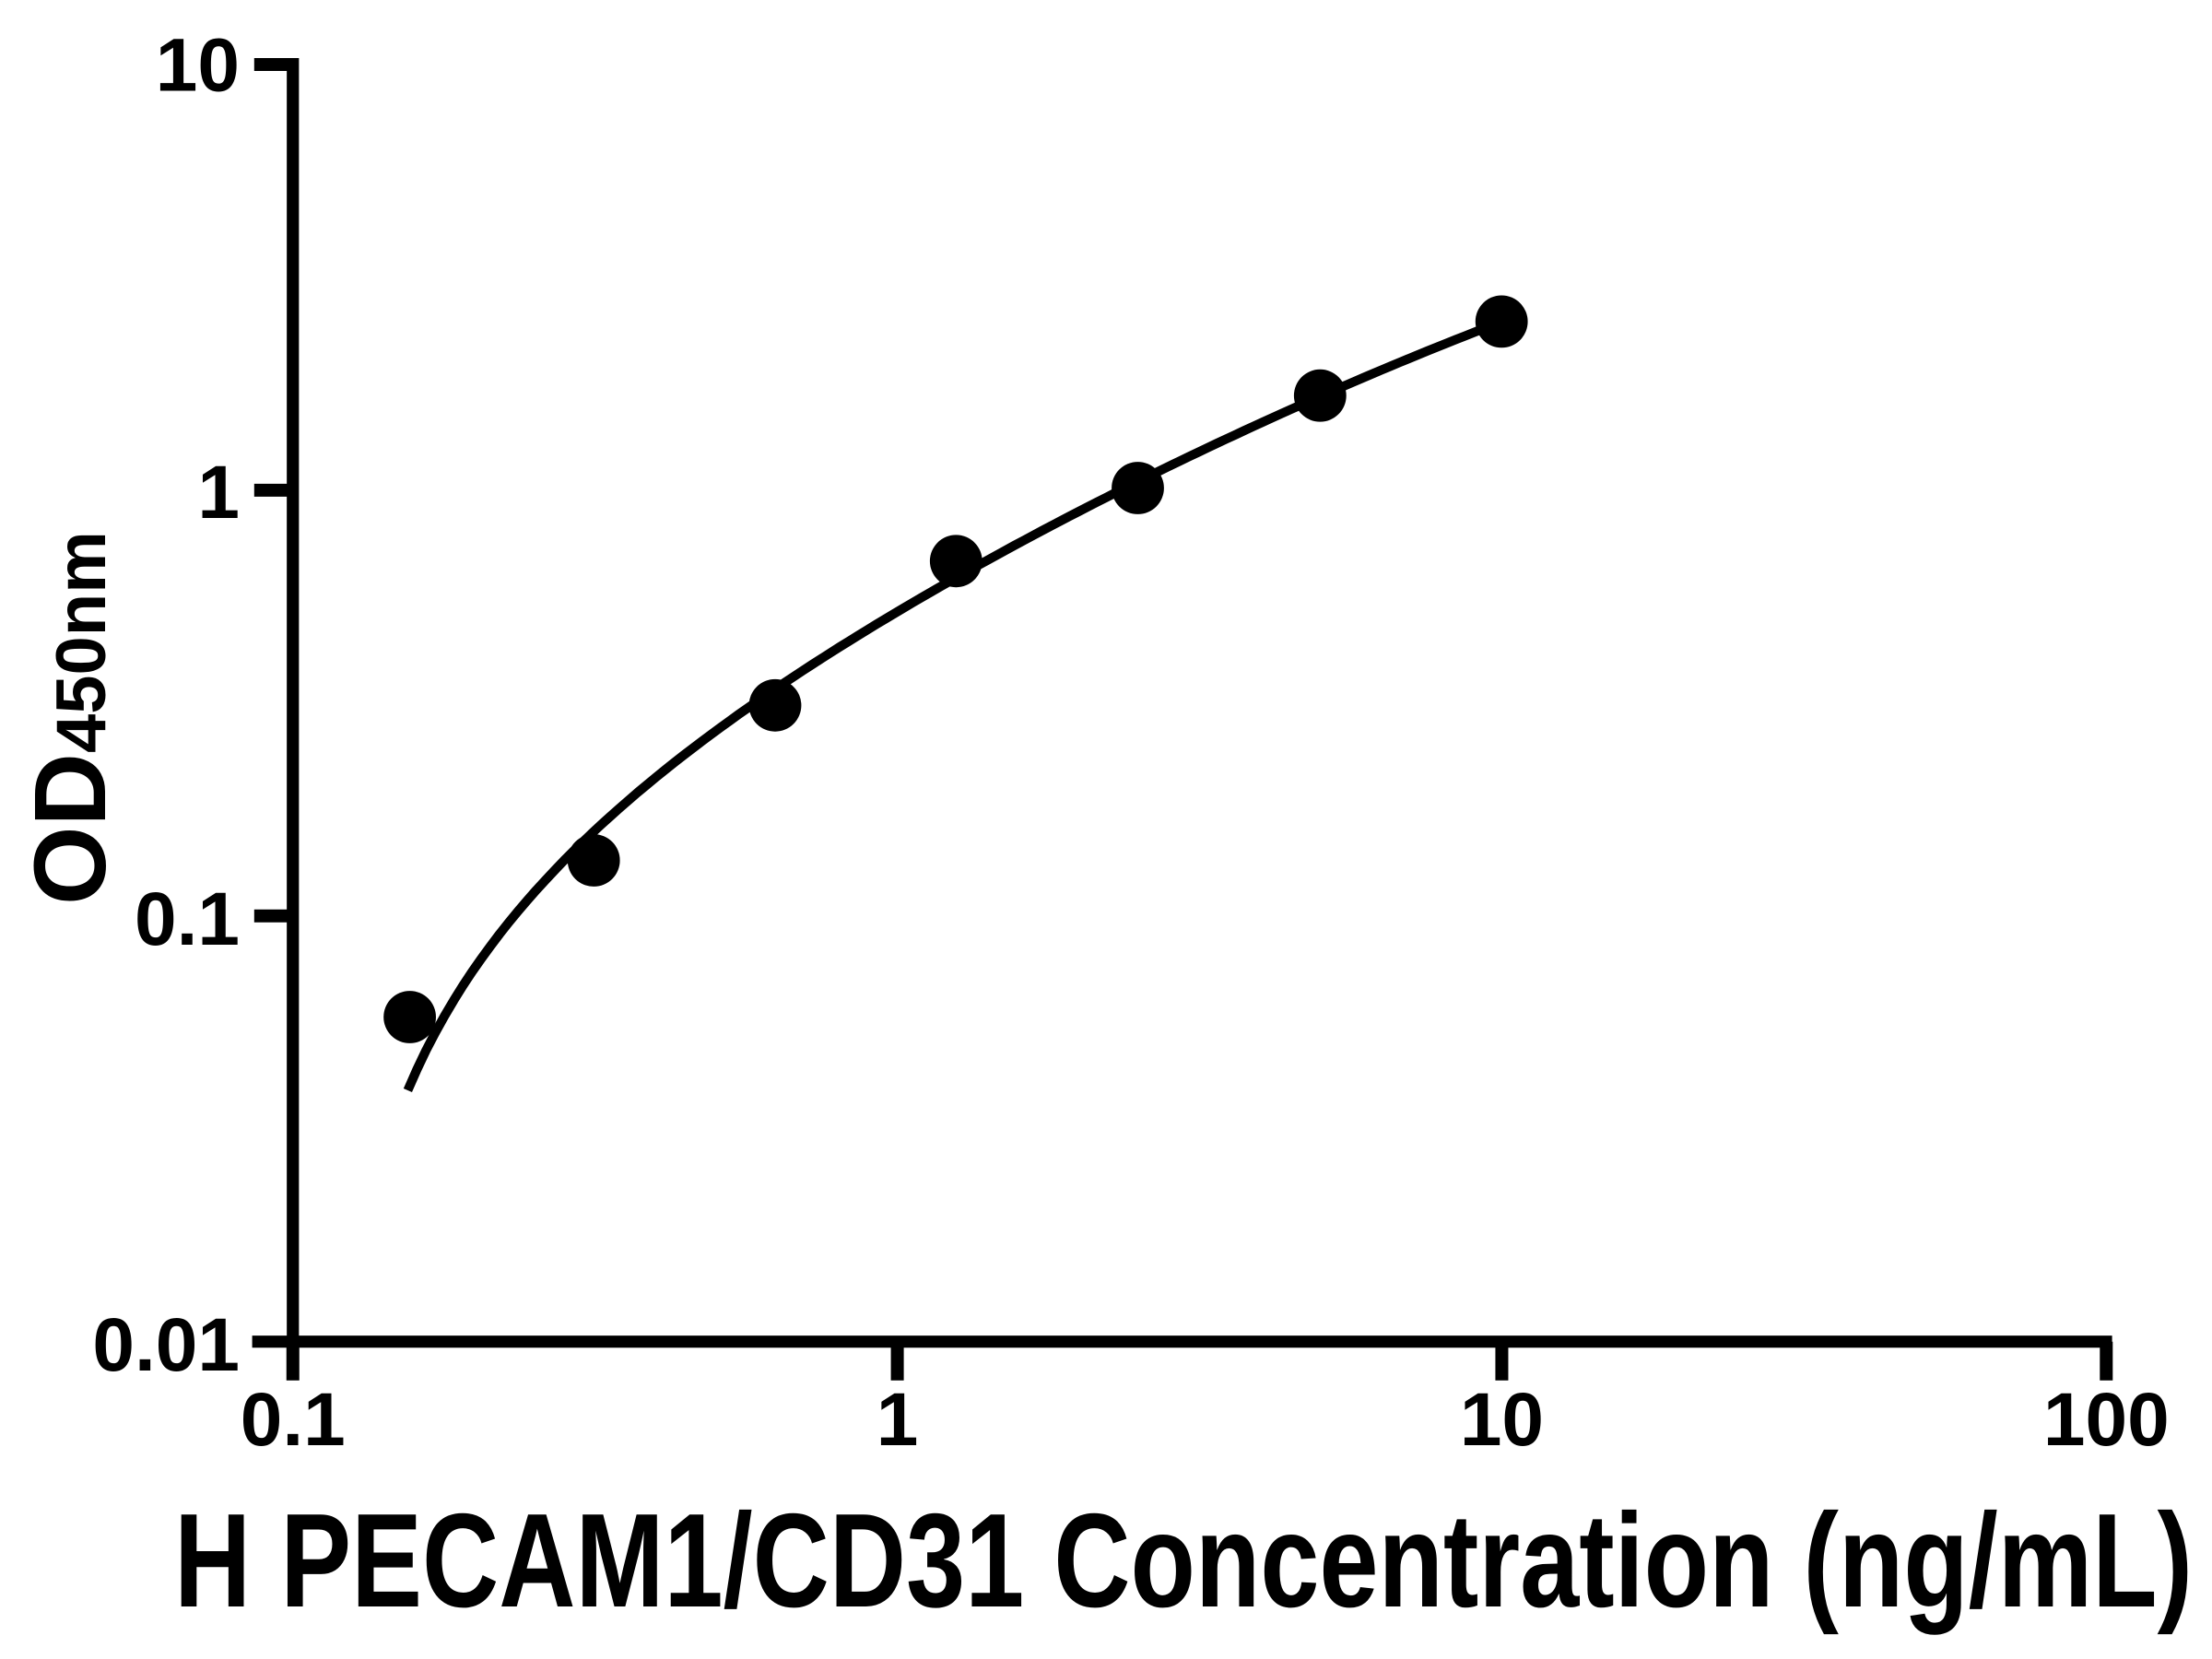  What do you see at coordinates (1183, 1560) in the screenshot?
I see `svg-text:H PECAM1/CD31 Concentration (n: H PECAM1/CD31 Concentration (ng/mL)` at bounding box center [1183, 1560].